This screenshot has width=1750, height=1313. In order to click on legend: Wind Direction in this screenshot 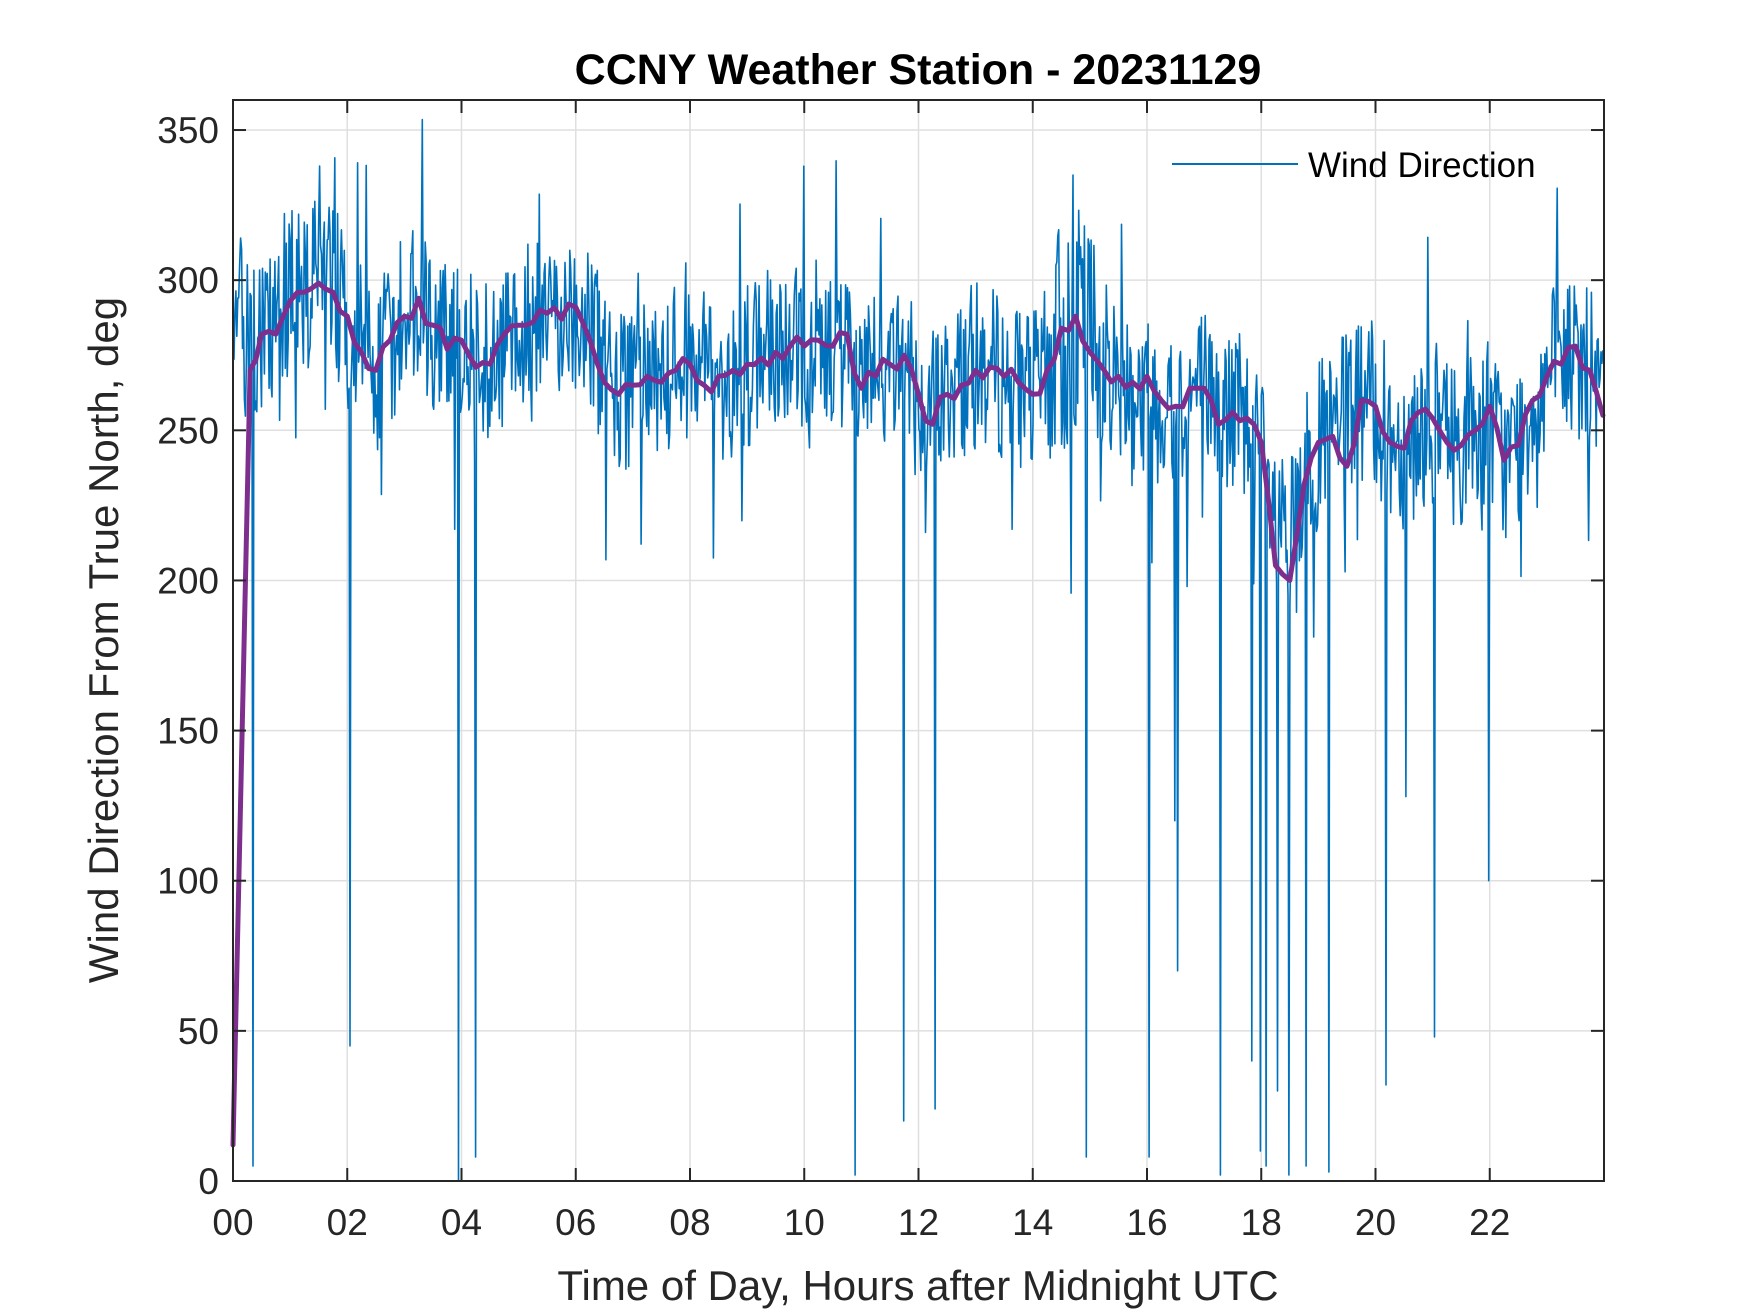, I will do `click(1354, 165)`.